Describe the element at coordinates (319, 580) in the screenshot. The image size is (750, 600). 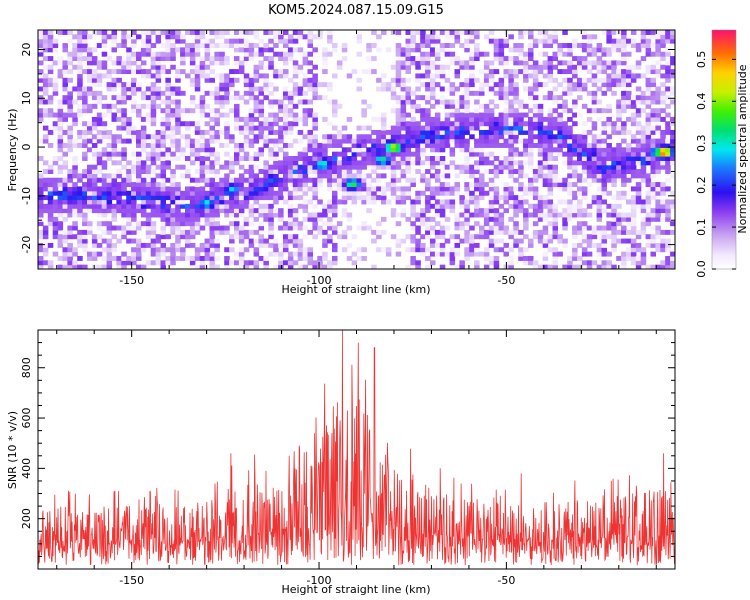
I see `x-tick-label: -100` at that location.